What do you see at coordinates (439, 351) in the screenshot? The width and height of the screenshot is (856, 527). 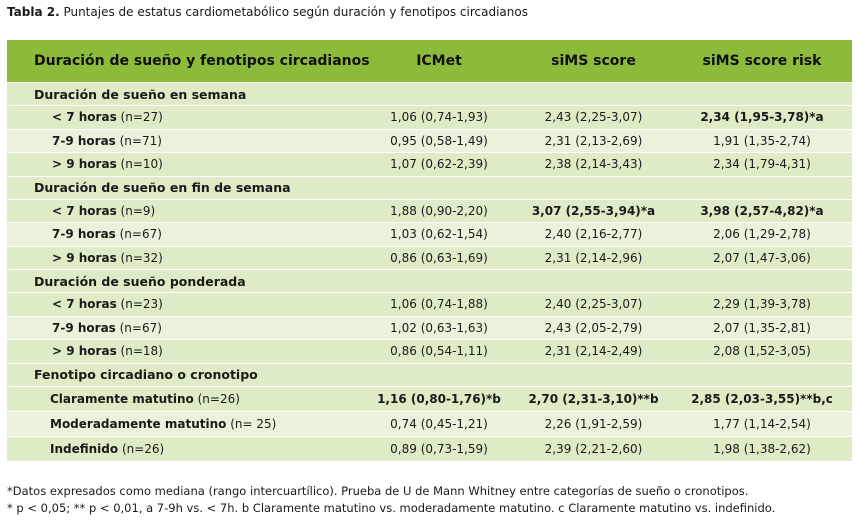 I see `cell-icmet: 0,86 (0,54-1,11)` at bounding box center [439, 351].